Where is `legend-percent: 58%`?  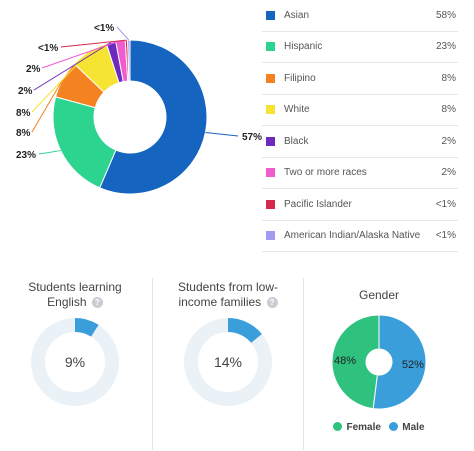
legend-percent: 58% is located at coordinates (445, 15).